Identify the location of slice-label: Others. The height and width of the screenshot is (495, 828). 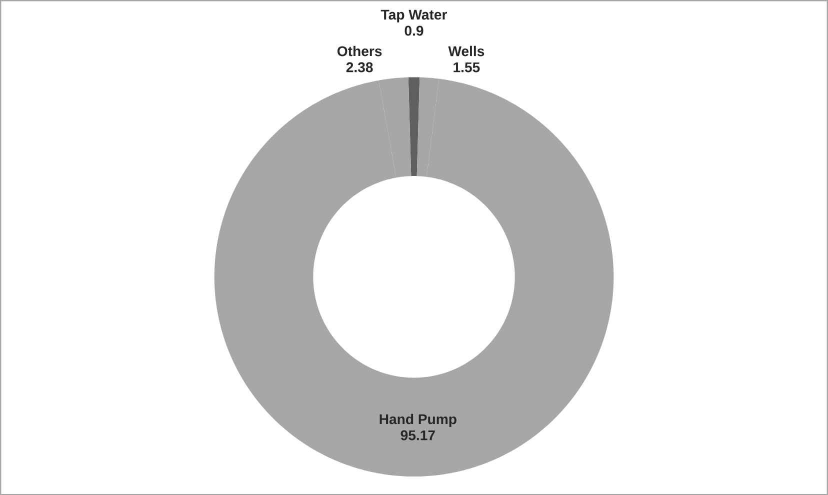
(359, 51).